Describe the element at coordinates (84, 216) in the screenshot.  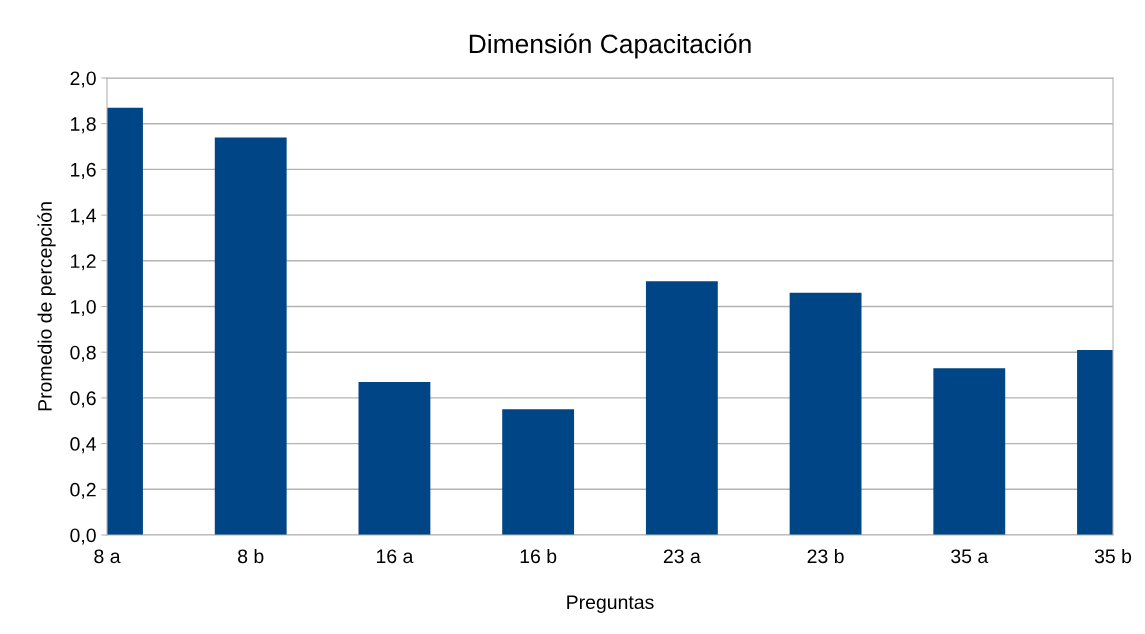
I see `y-tick-label: 1,4` at that location.